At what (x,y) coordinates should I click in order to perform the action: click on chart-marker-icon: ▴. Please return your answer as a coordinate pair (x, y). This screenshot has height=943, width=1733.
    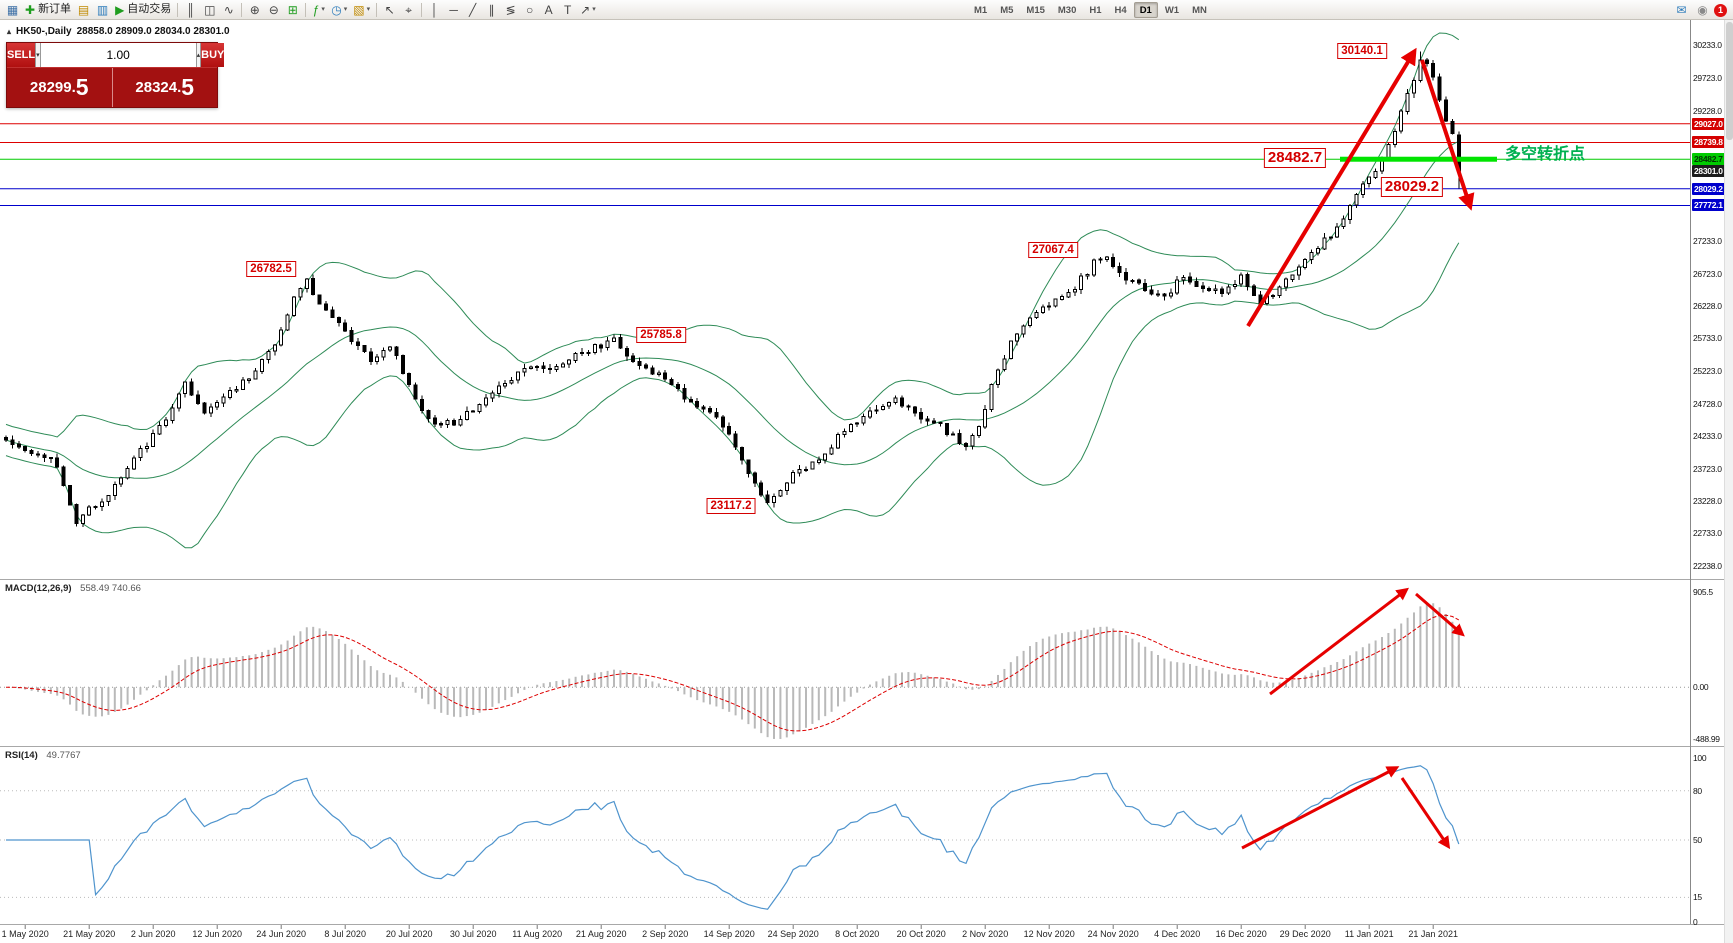
    Looking at the image, I should click on (9, 31).